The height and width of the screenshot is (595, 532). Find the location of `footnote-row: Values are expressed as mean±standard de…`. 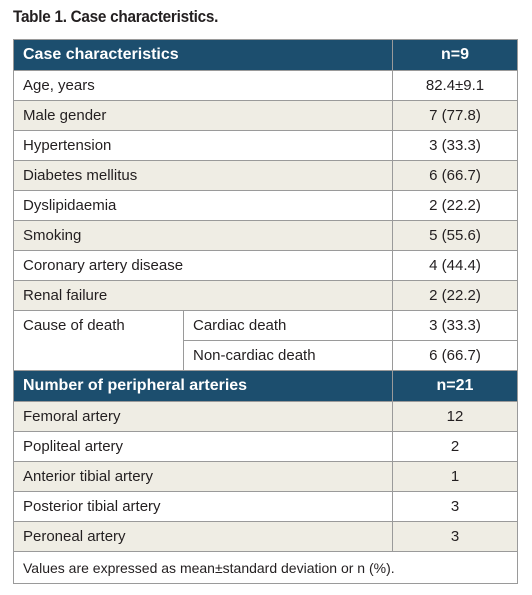

footnote-row: Values are expressed as mean±standard de… is located at coordinates (265, 567).